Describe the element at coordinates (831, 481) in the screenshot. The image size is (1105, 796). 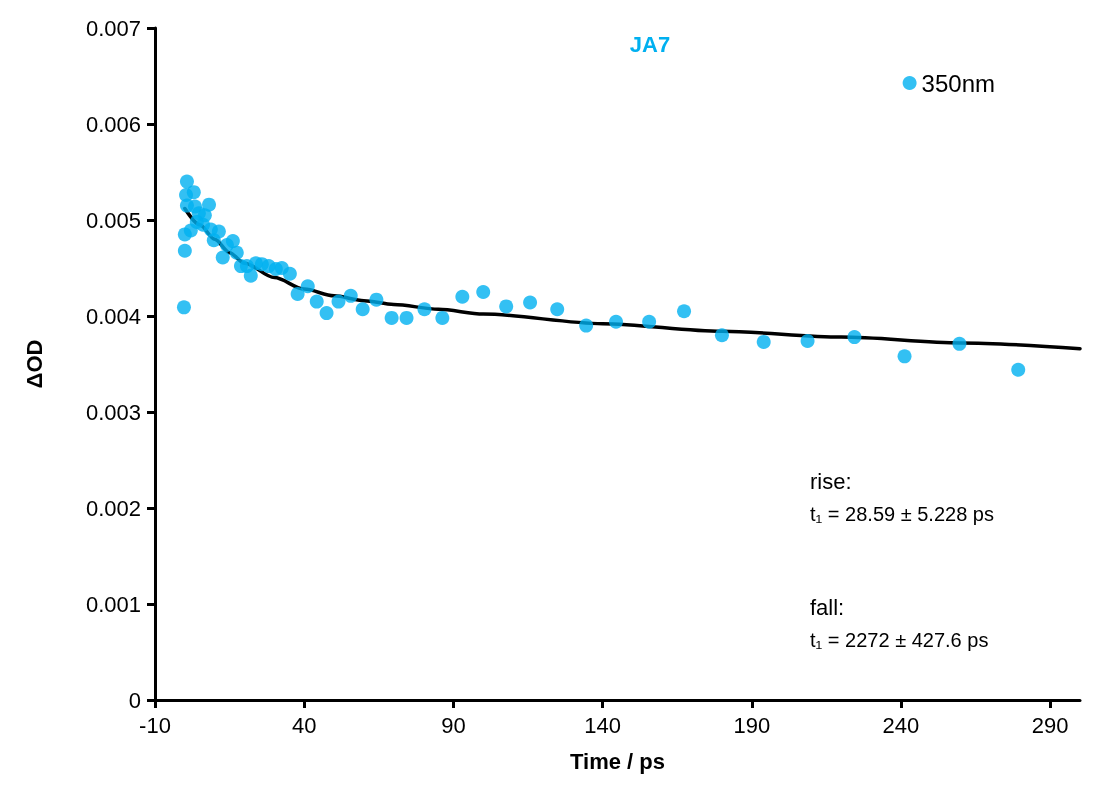
I see `annotation: rise:` at that location.